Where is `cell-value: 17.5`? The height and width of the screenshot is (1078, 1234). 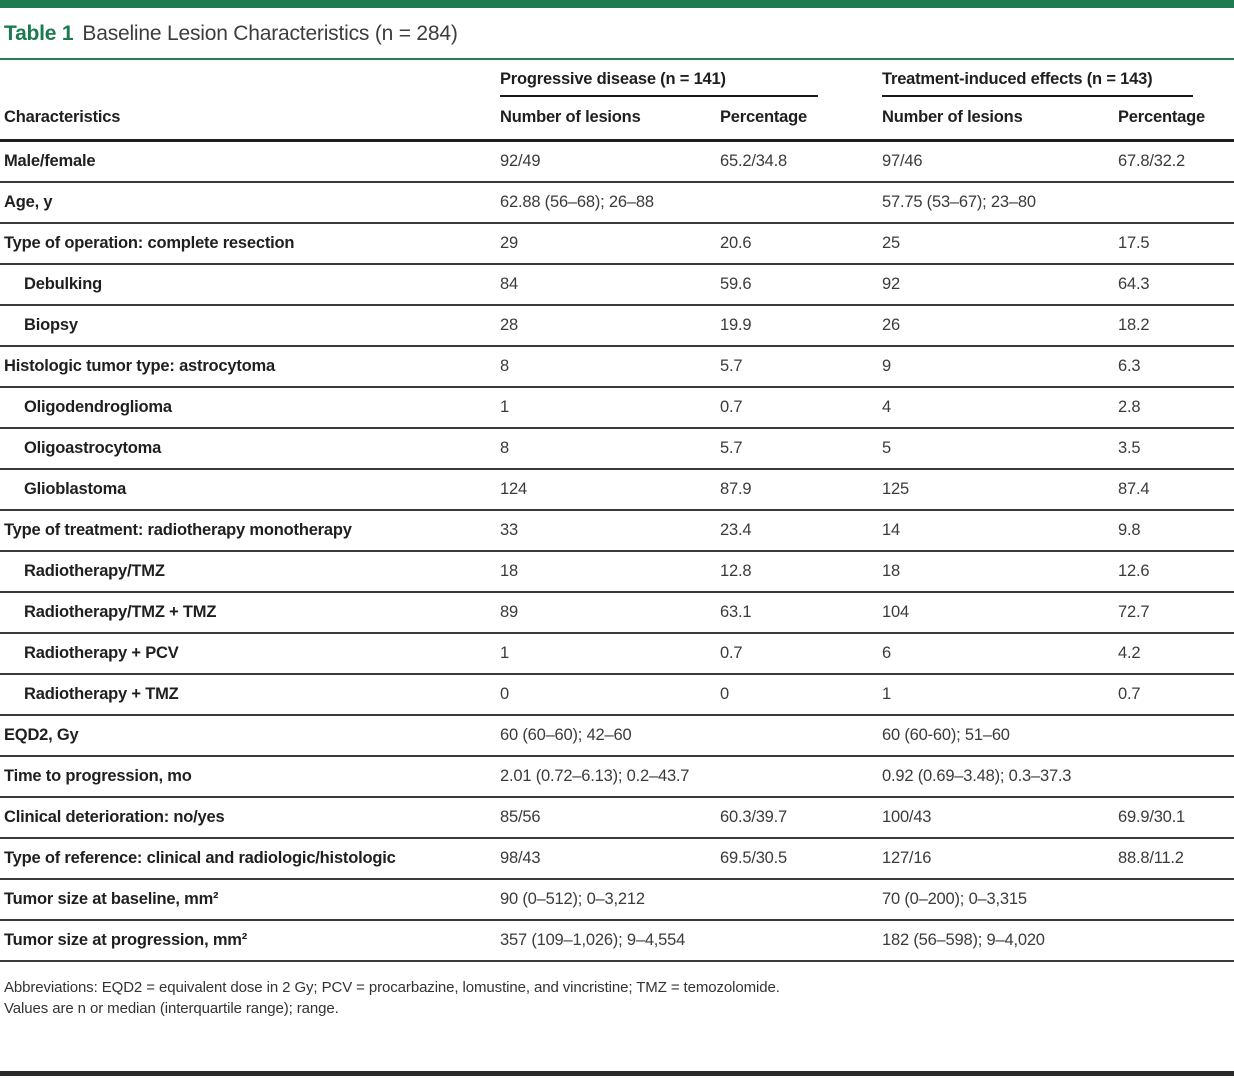 cell-value: 17.5 is located at coordinates (1176, 243).